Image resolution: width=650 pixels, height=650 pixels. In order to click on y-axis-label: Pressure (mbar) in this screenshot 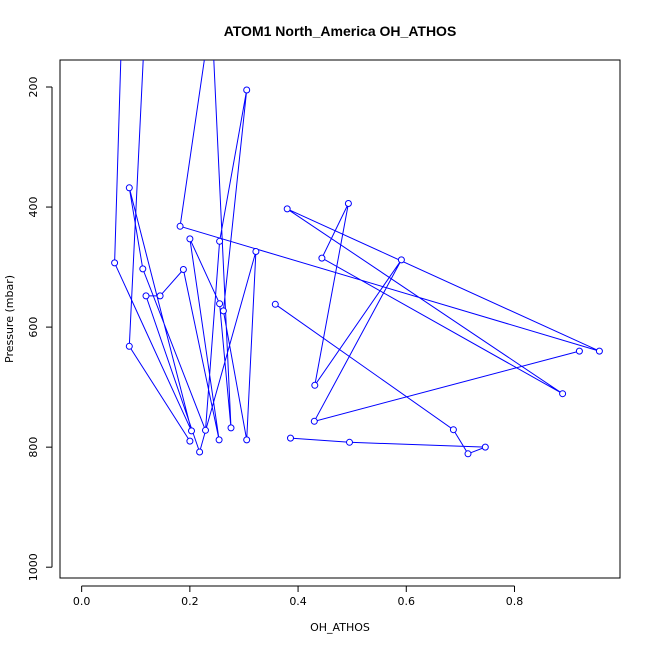, I will do `click(9, 319)`.